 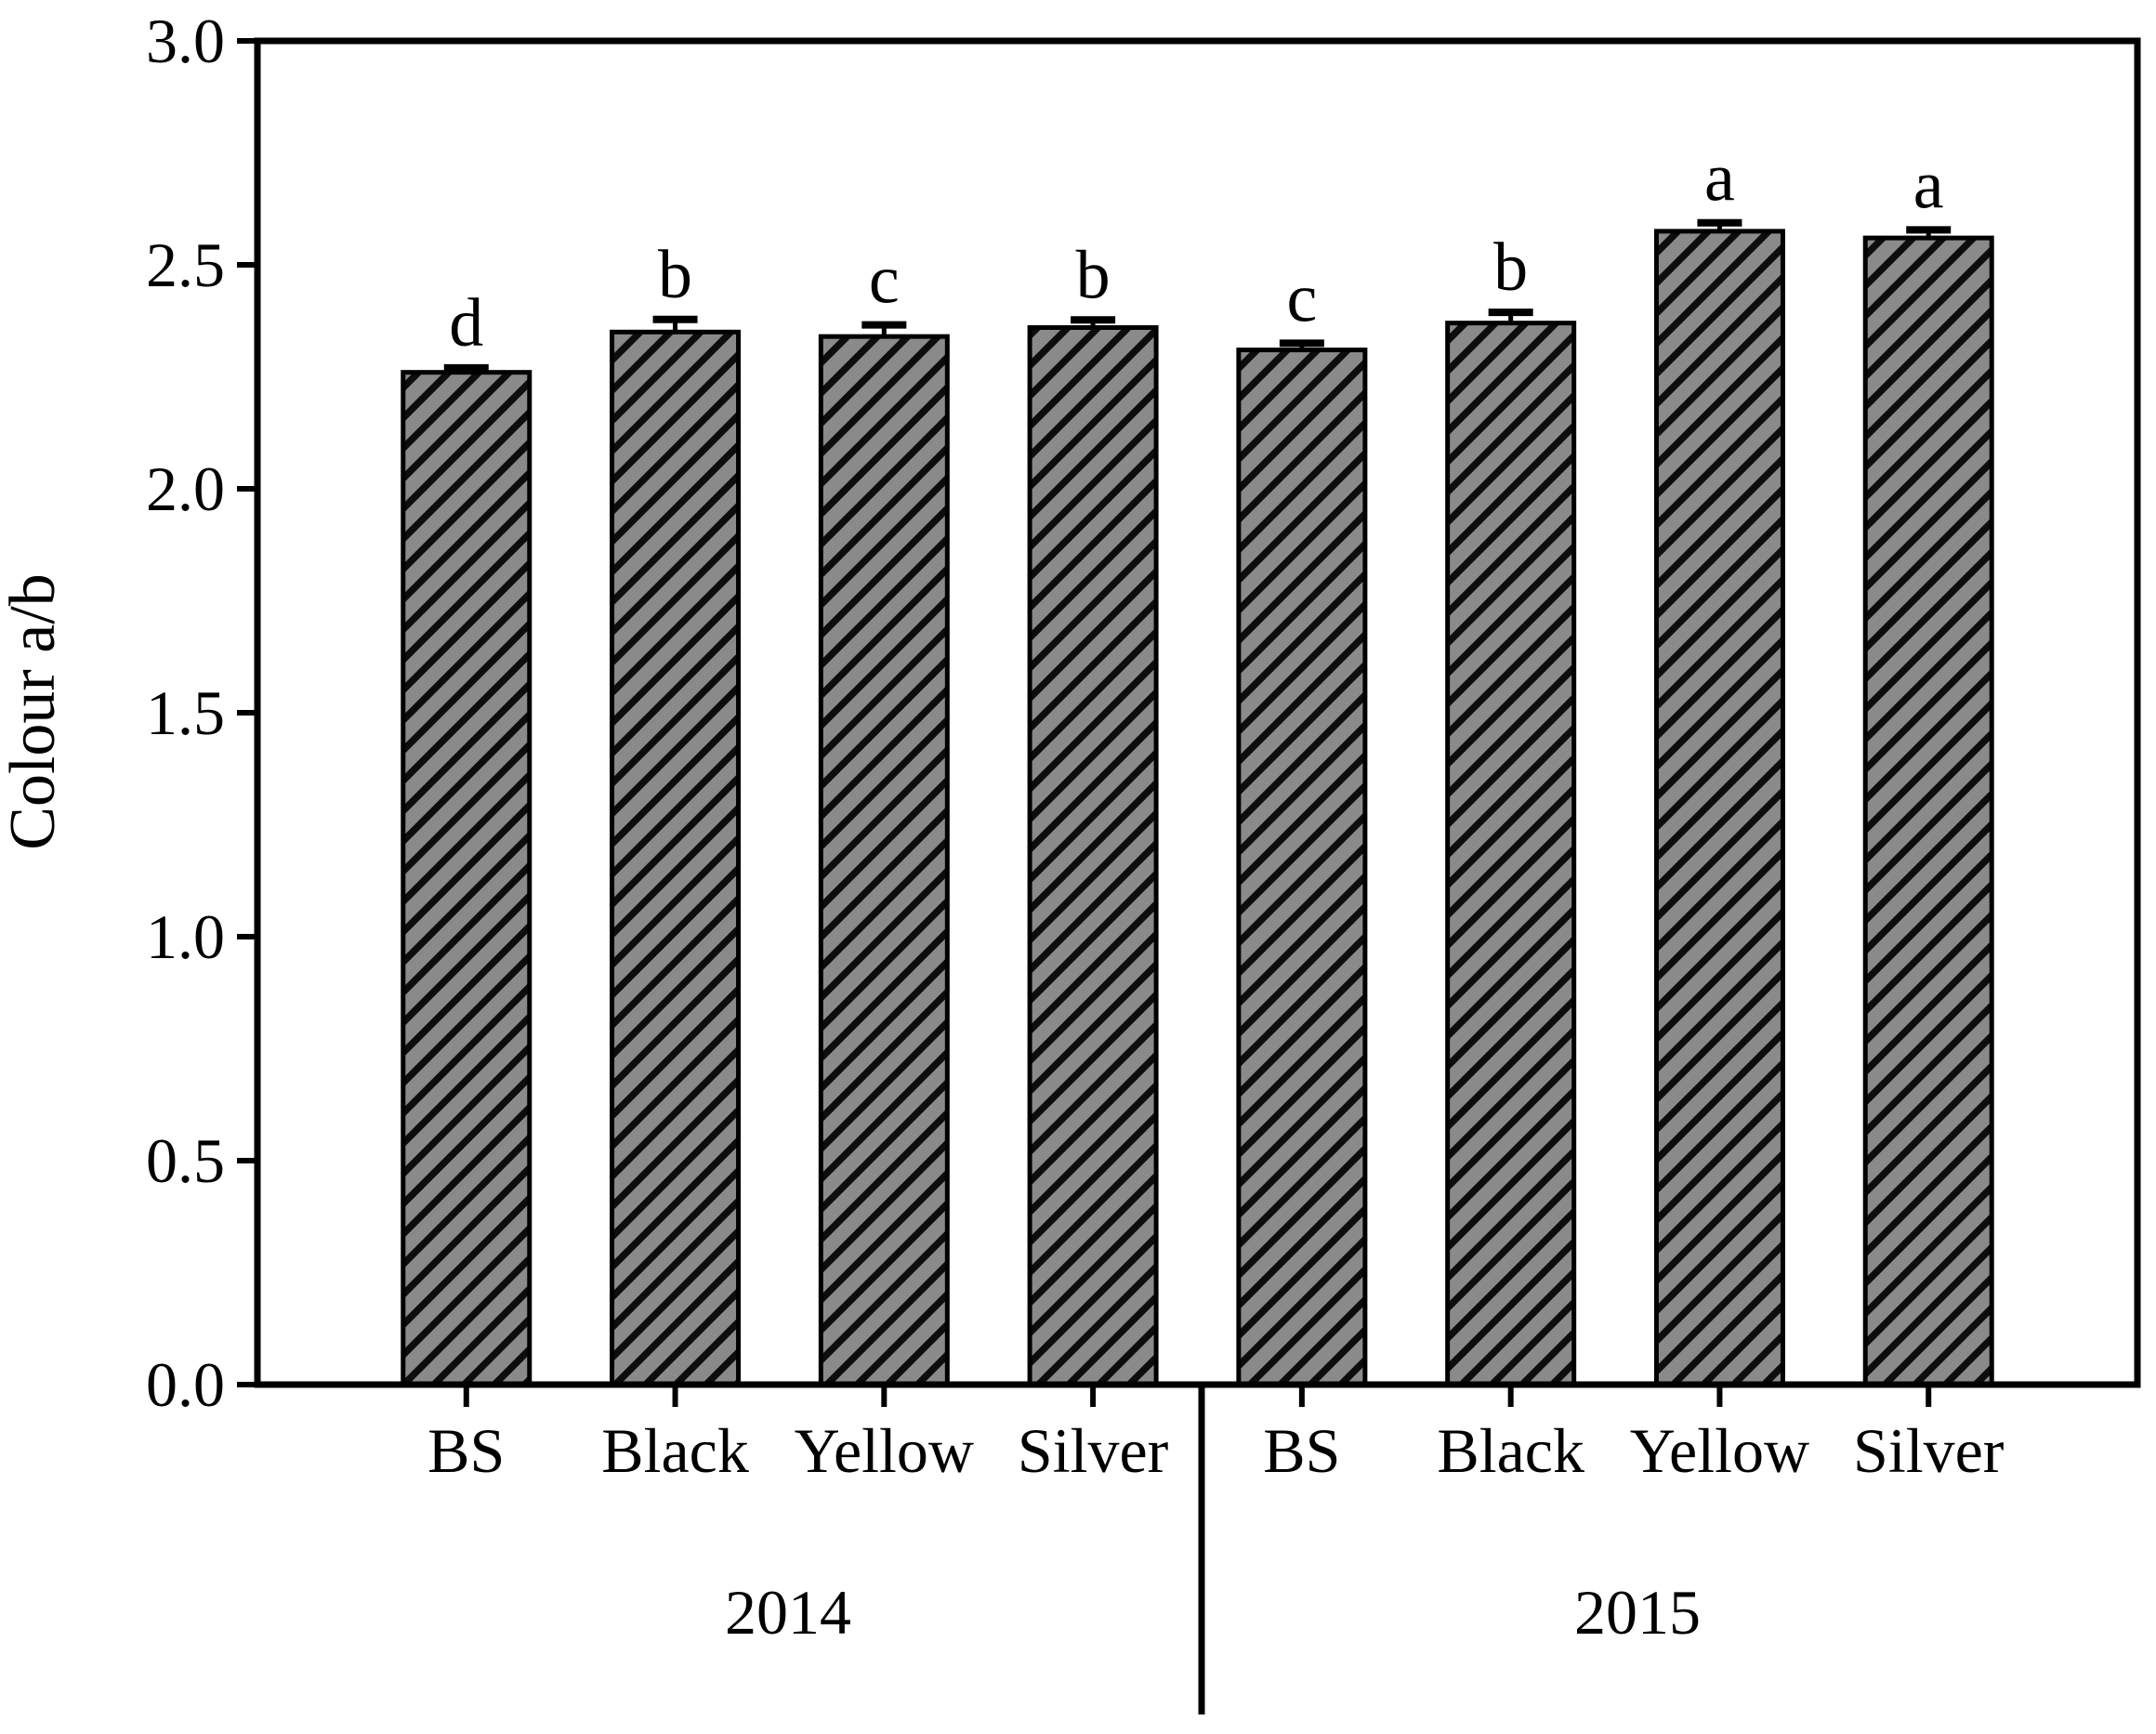 I want to click on y-axis-tick-label: 0.0, so click(x=186, y=1385).